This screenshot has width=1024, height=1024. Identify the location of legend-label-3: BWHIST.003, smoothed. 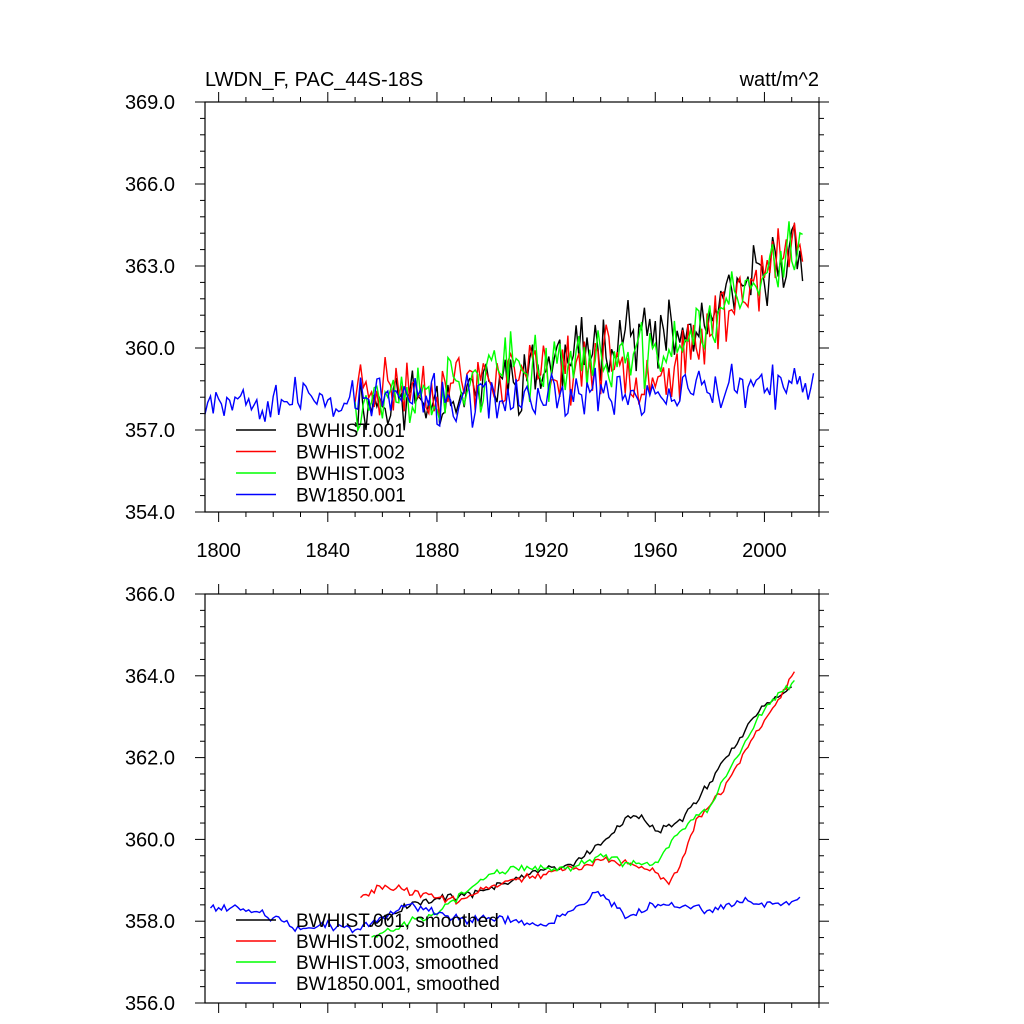
(397, 963).